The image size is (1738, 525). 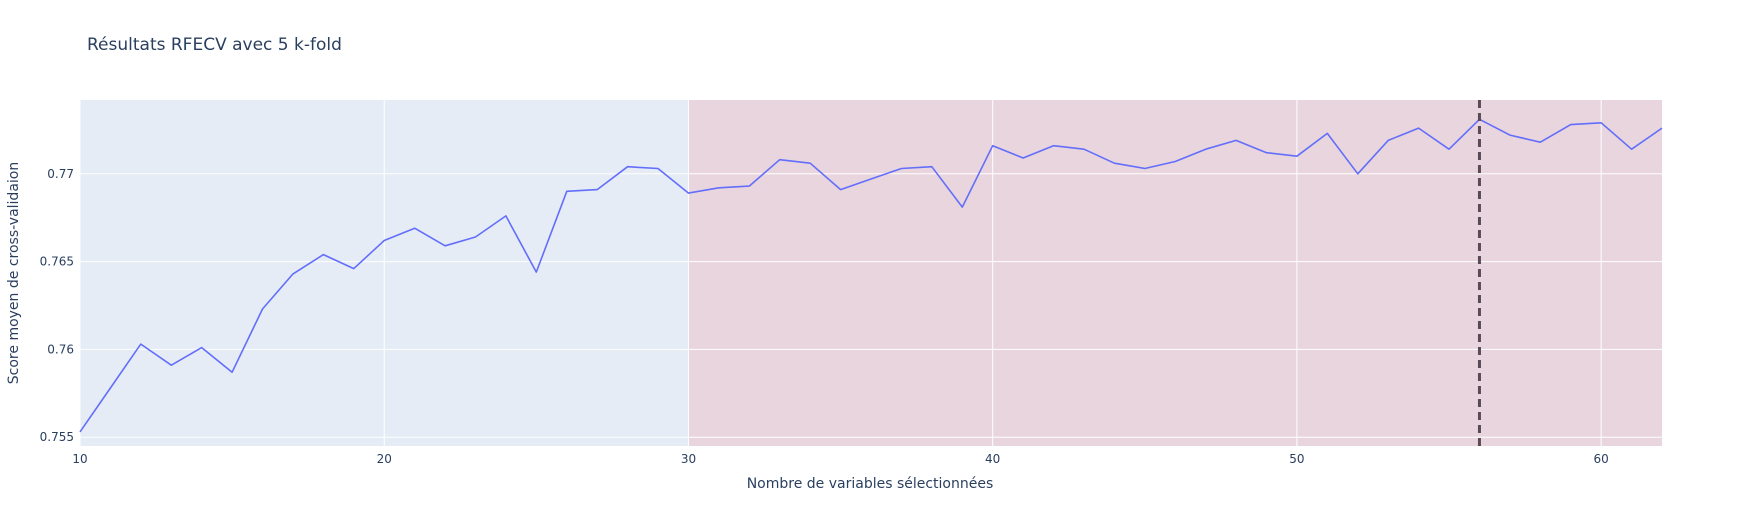 I want to click on y-axis-label: Score moyen de cross-validaion, so click(x=14, y=273).